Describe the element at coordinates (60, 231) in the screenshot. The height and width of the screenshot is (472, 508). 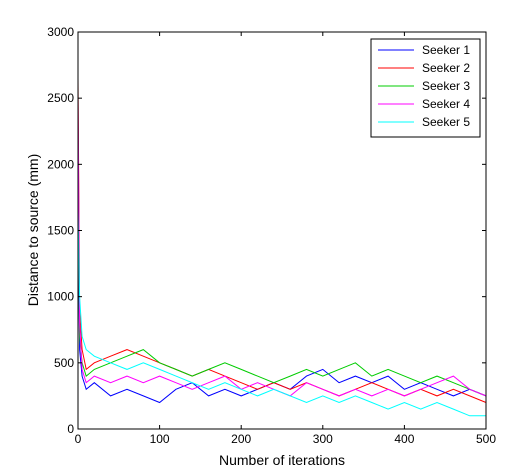
I see `y-tick-label: 1500` at that location.